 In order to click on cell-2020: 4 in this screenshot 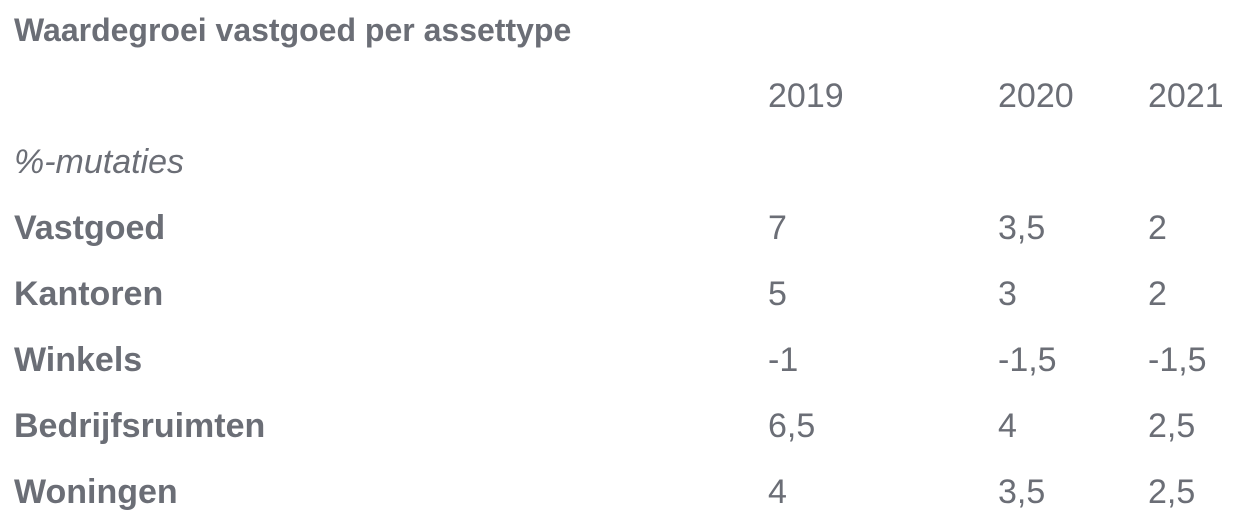, I will do `click(1007, 426)`.